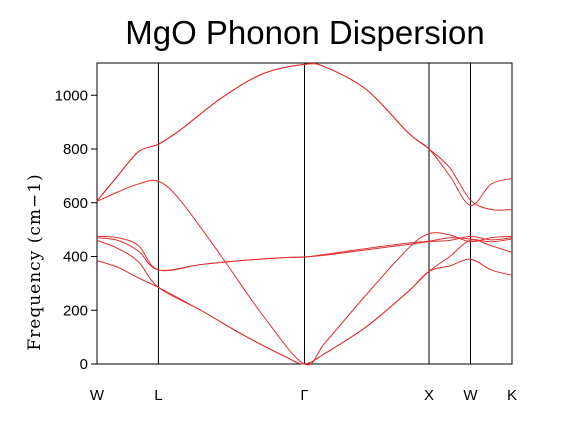 The height and width of the screenshot is (437, 568). I want to click on chart-title: MgO Phonon Dispersion, so click(305, 32).